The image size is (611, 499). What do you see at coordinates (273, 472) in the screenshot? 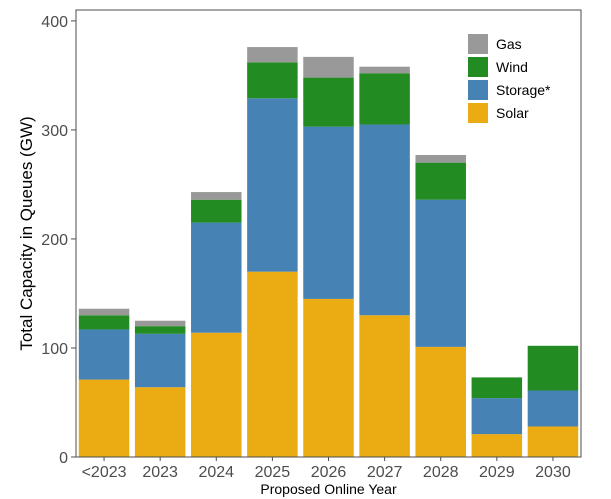
I see `x-tick-label: 2025` at bounding box center [273, 472].